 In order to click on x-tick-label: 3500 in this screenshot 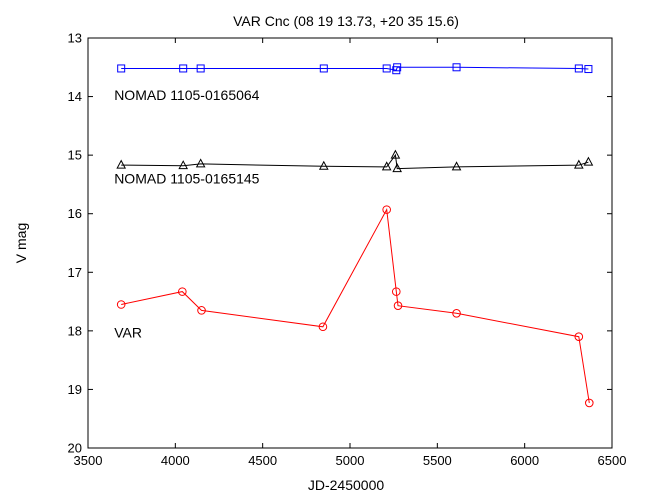, I will do `click(88, 460)`.